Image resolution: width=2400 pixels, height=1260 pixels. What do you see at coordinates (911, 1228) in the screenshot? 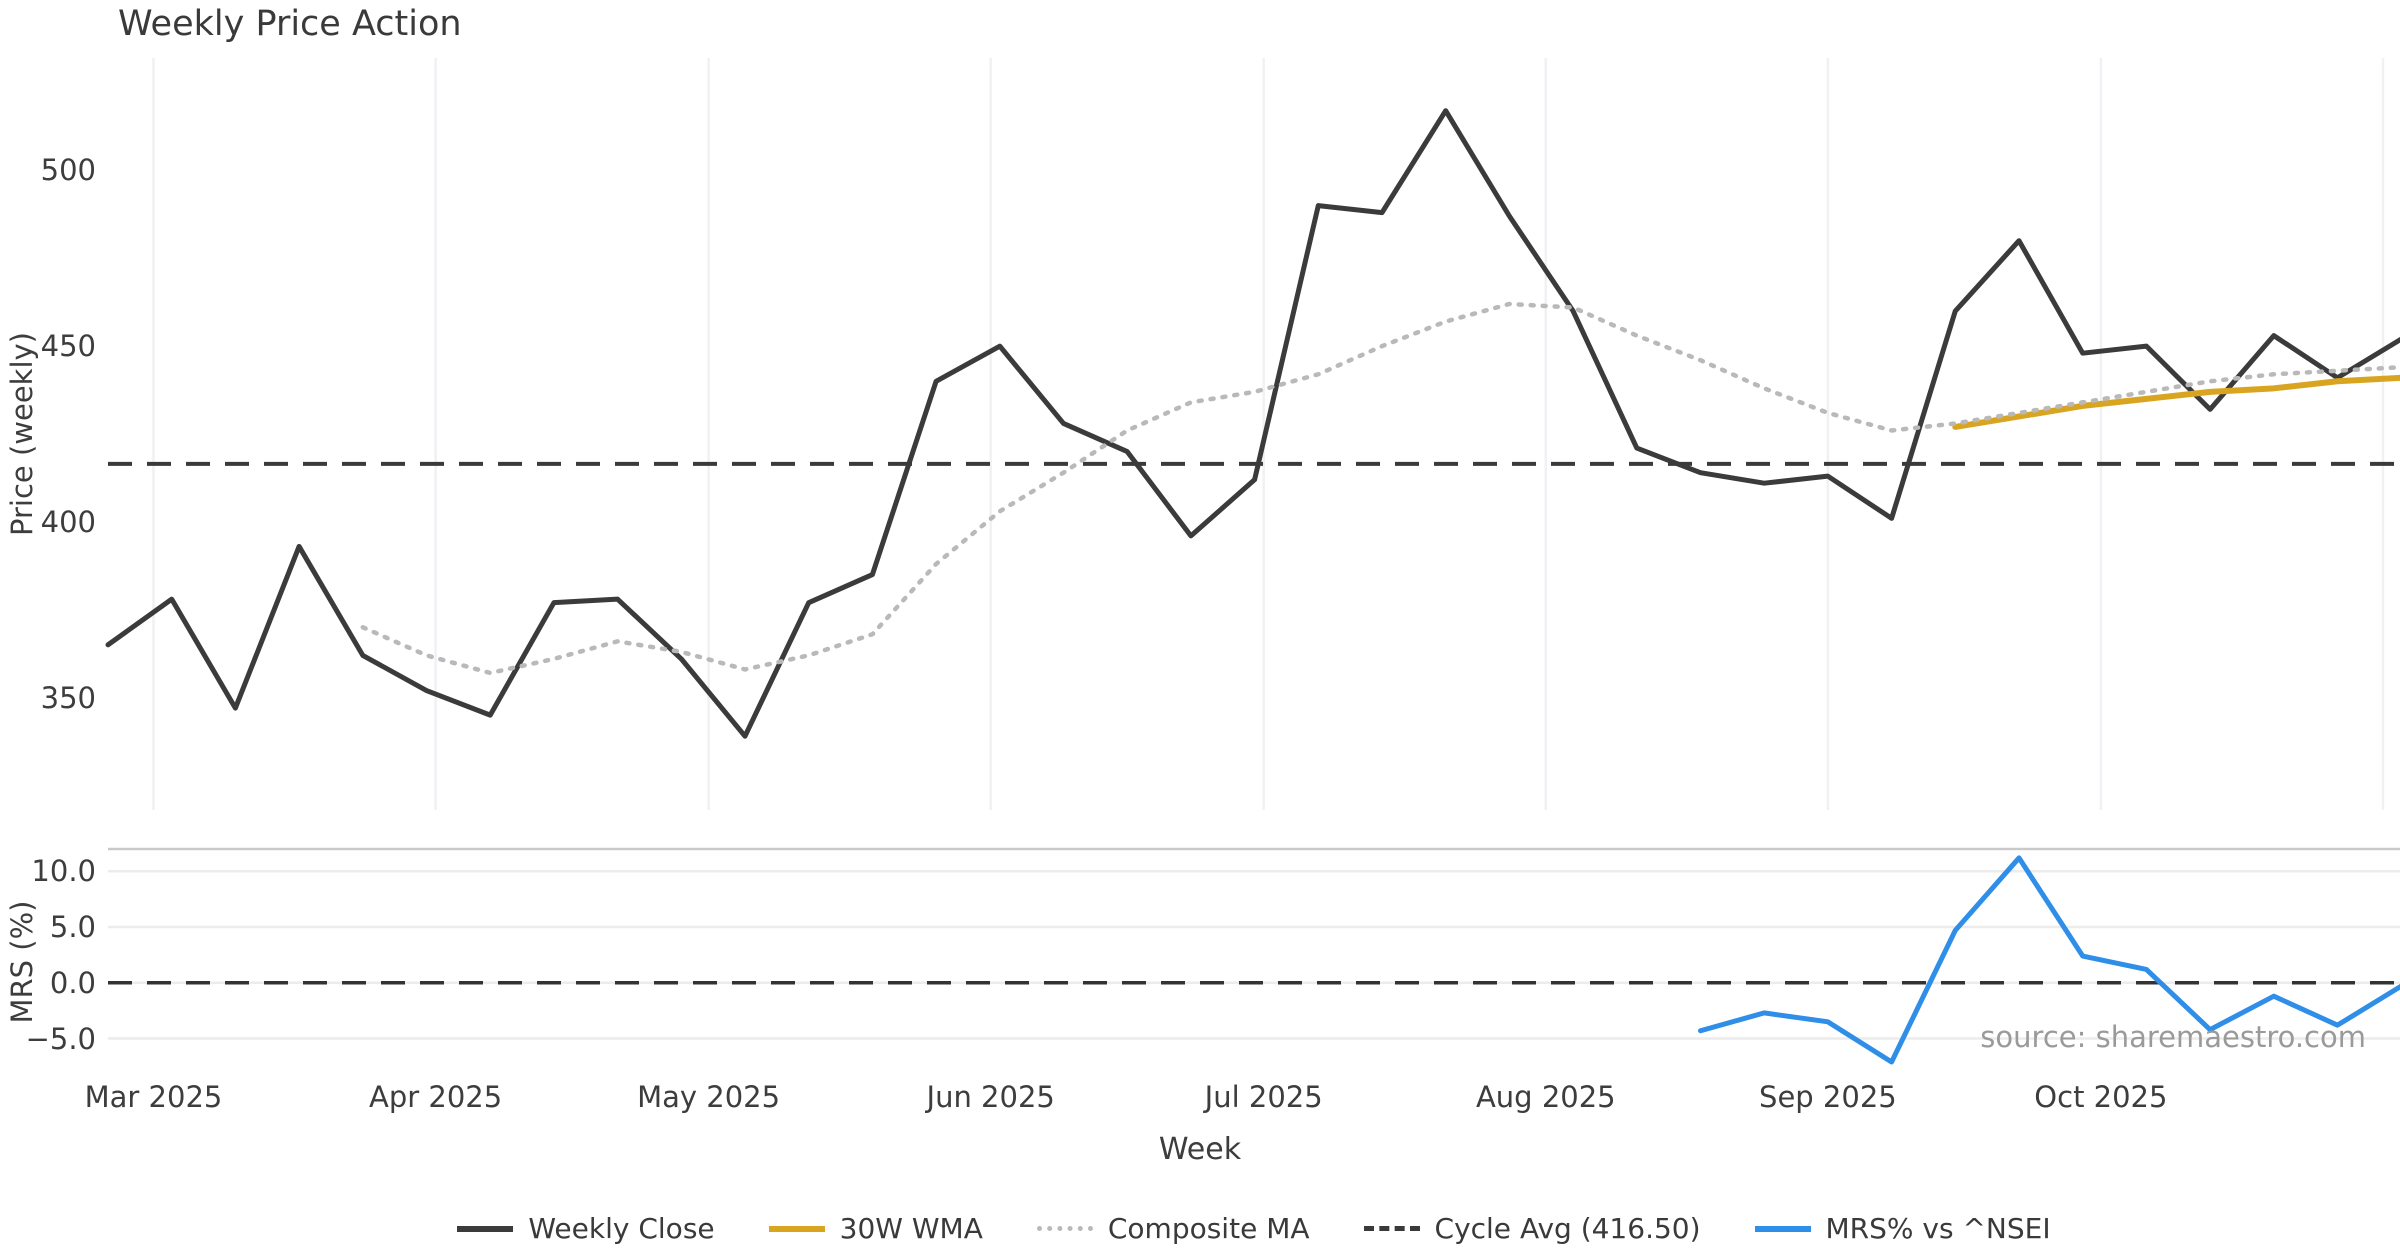
I see `legend-label: 30W WMA` at bounding box center [911, 1228].